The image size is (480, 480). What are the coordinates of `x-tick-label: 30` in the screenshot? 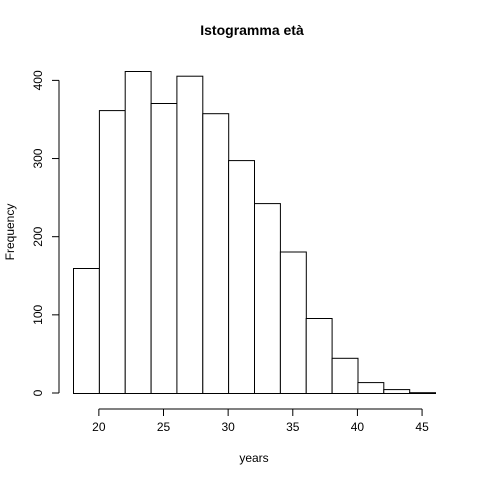 It's located at (228, 427).